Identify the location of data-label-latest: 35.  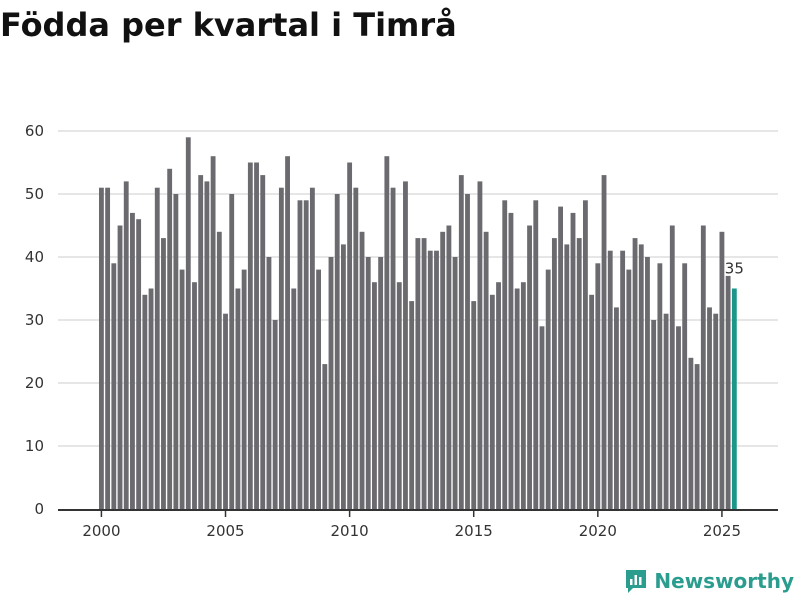
(734, 269).